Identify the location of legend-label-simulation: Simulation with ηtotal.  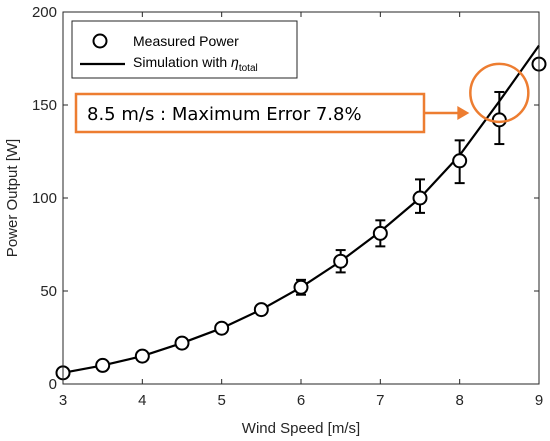
(195, 64).